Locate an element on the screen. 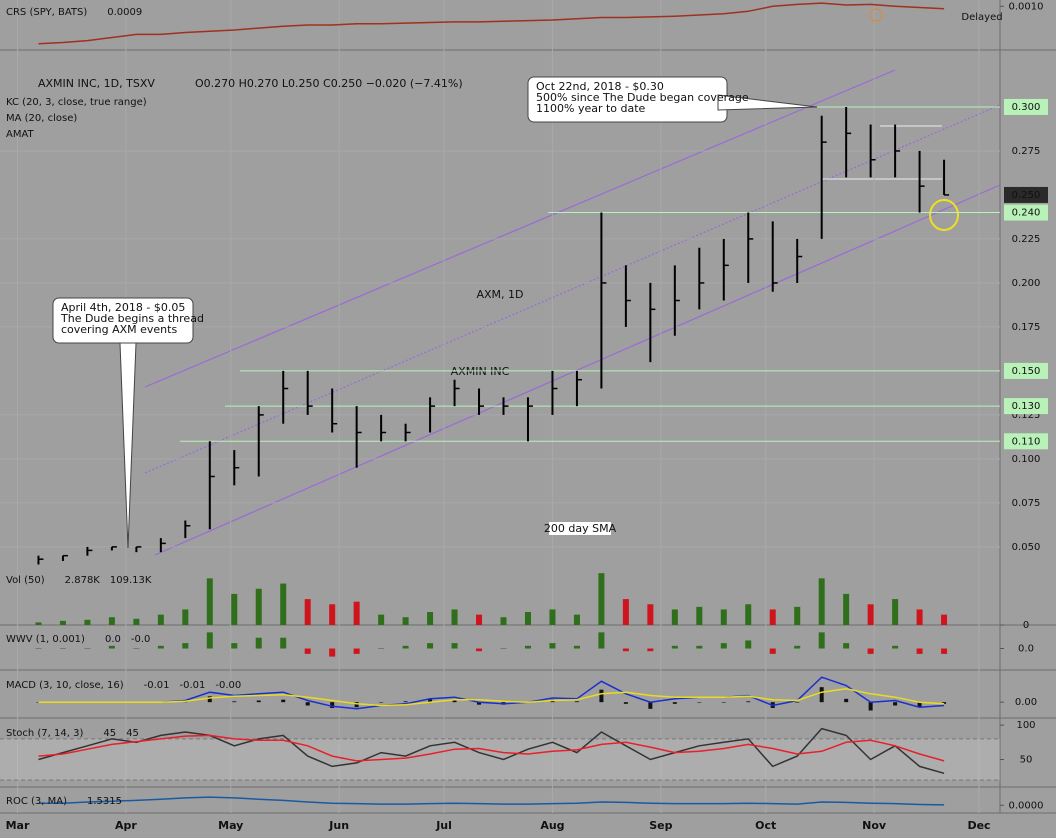 Image resolution: width=1056 pixels, height=838 pixels. y-tick-label: 0.050 is located at coordinates (1026, 547).